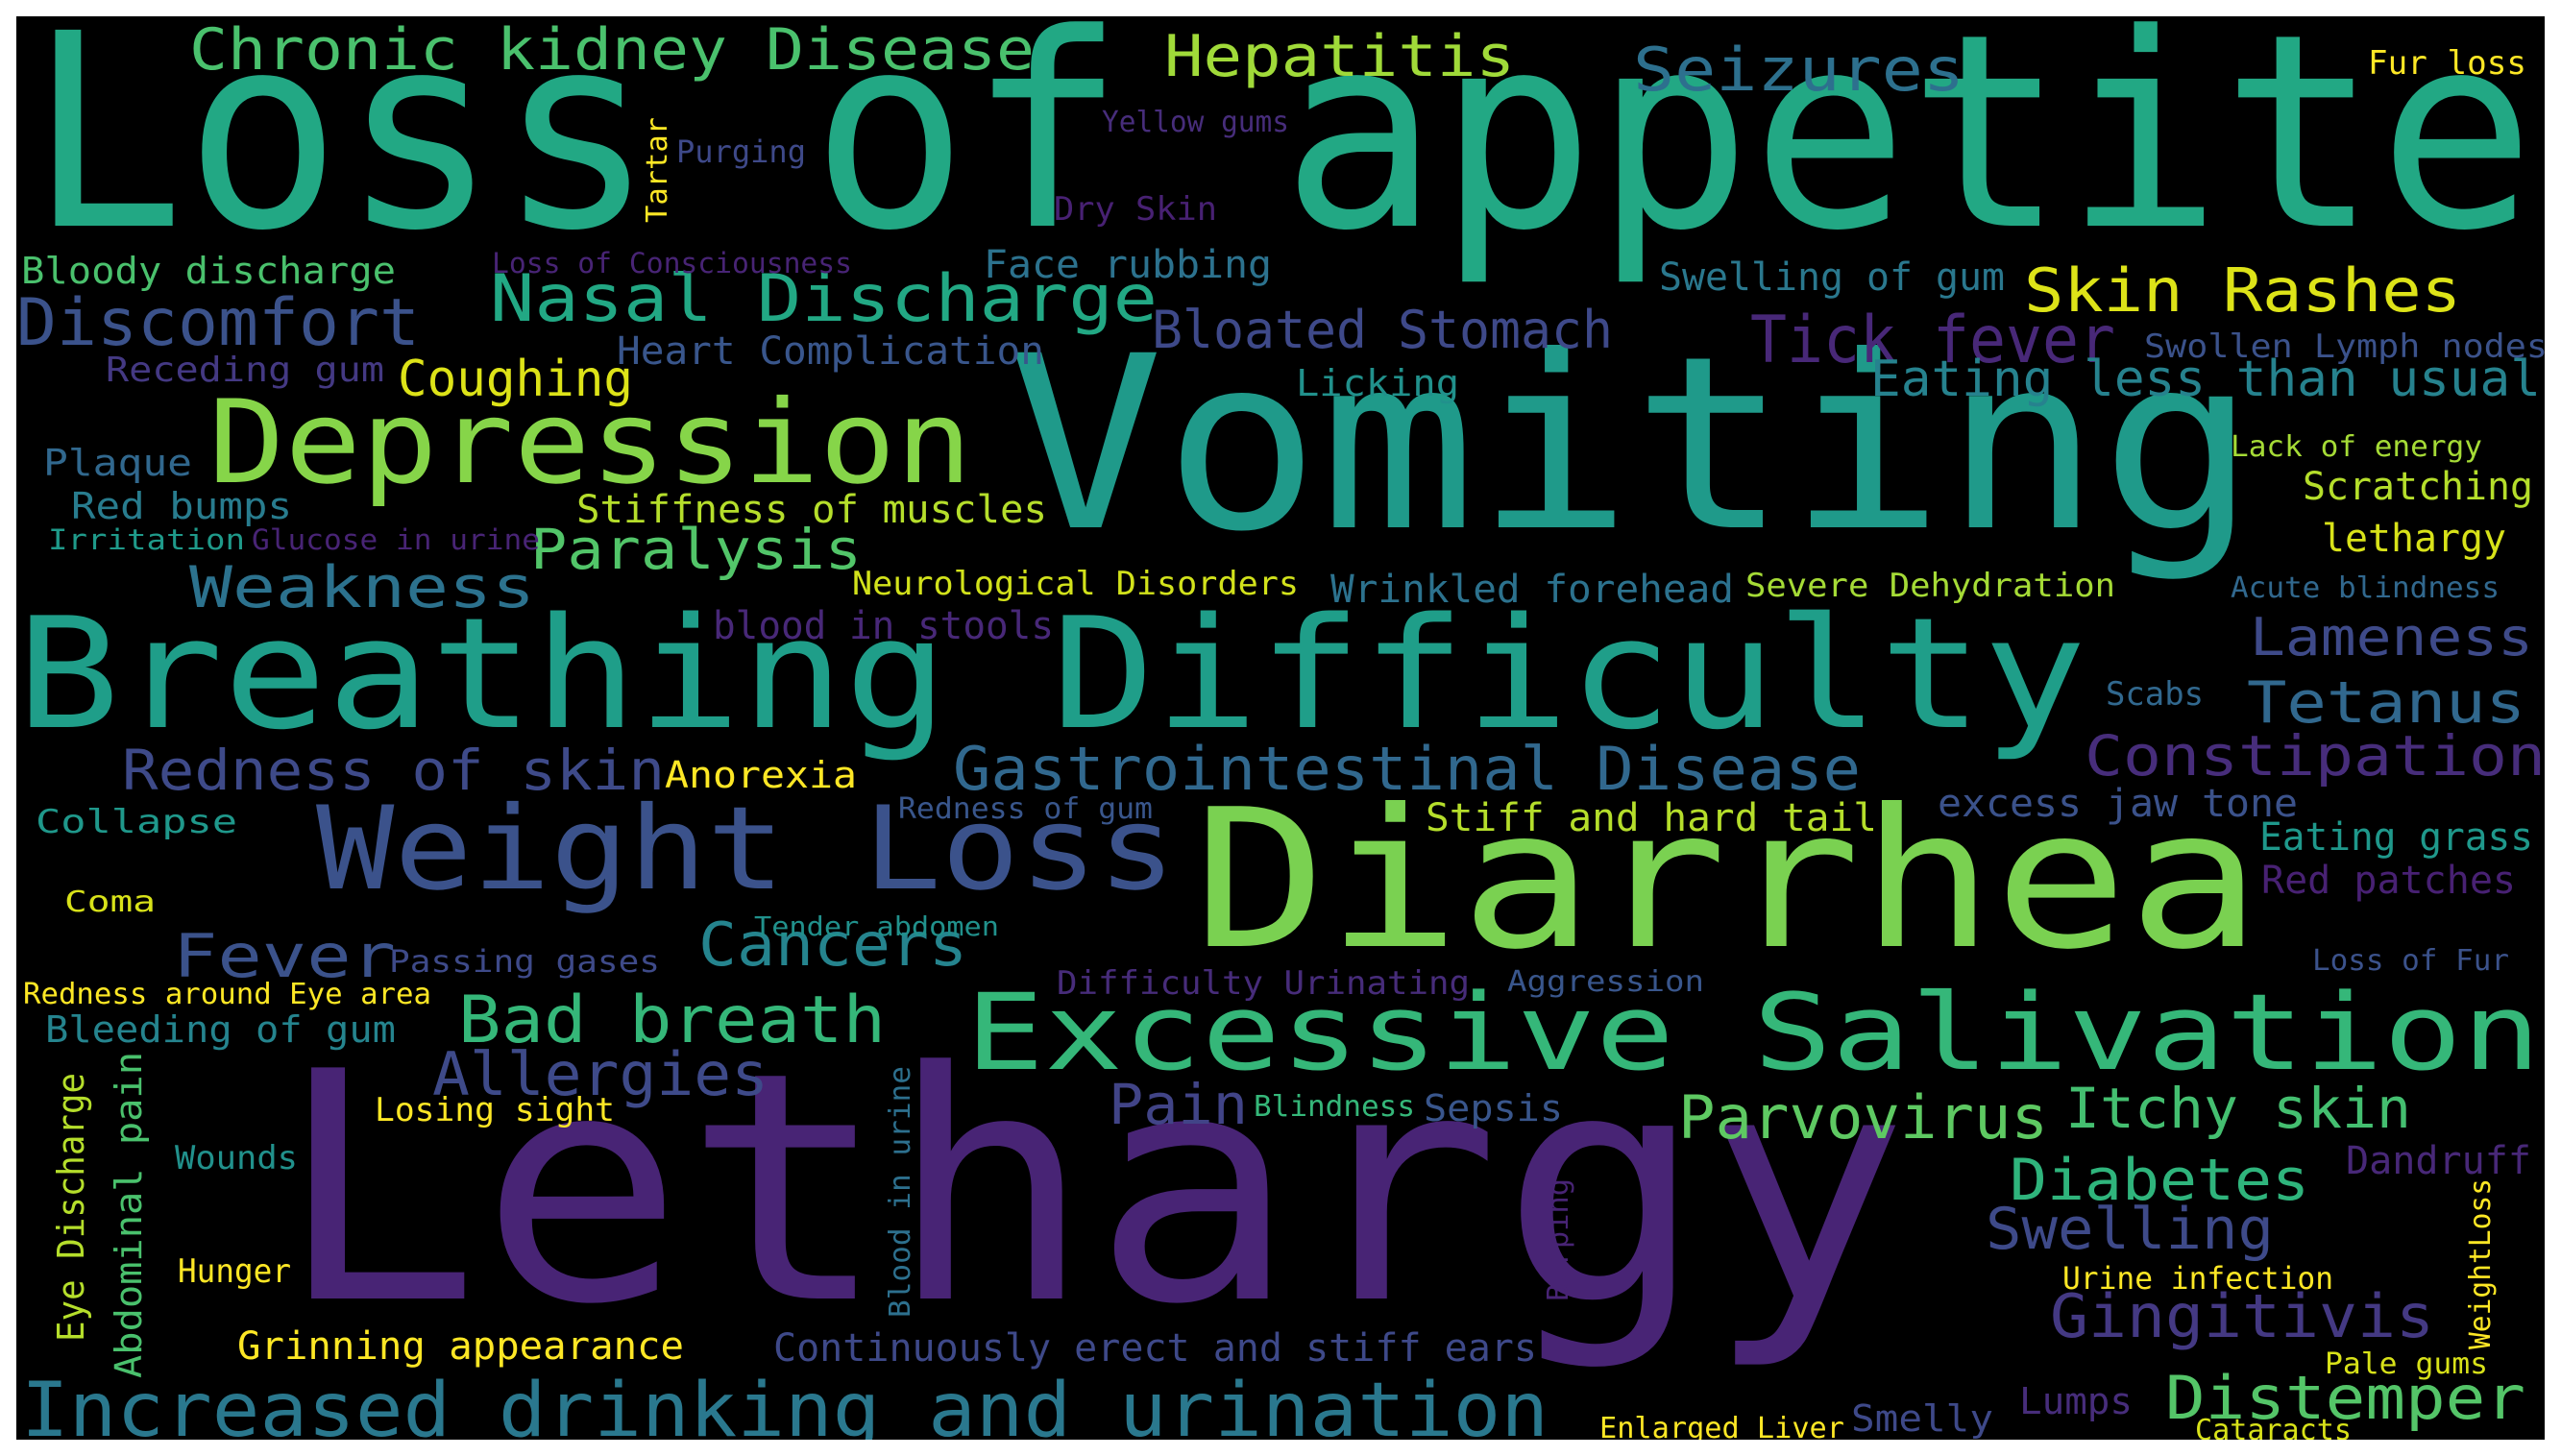 The image size is (2561, 1456). Describe the element at coordinates (1721, 1426) in the screenshot. I see `word-enlarged-liver: Enlarged Liver` at that location.